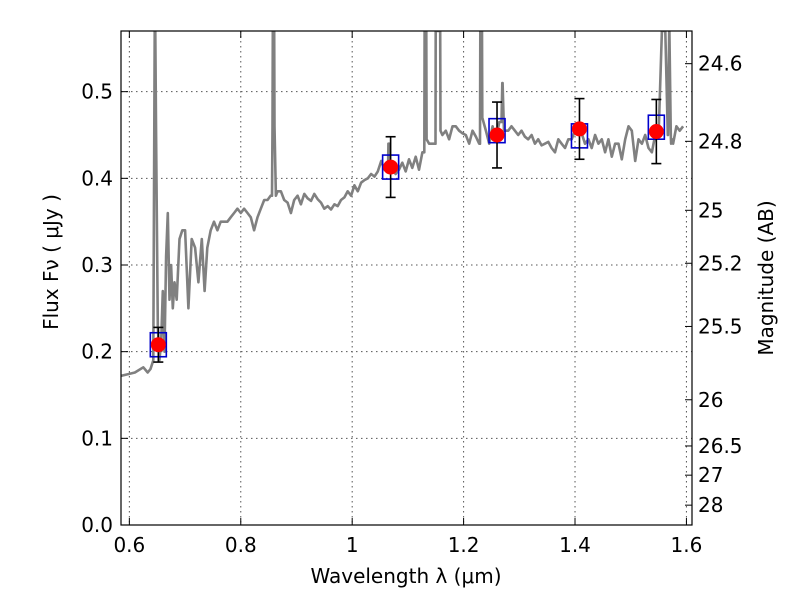 The width and height of the screenshot is (800, 600). What do you see at coordinates (241, 545) in the screenshot?
I see `x-tick-label: 0.8` at bounding box center [241, 545].